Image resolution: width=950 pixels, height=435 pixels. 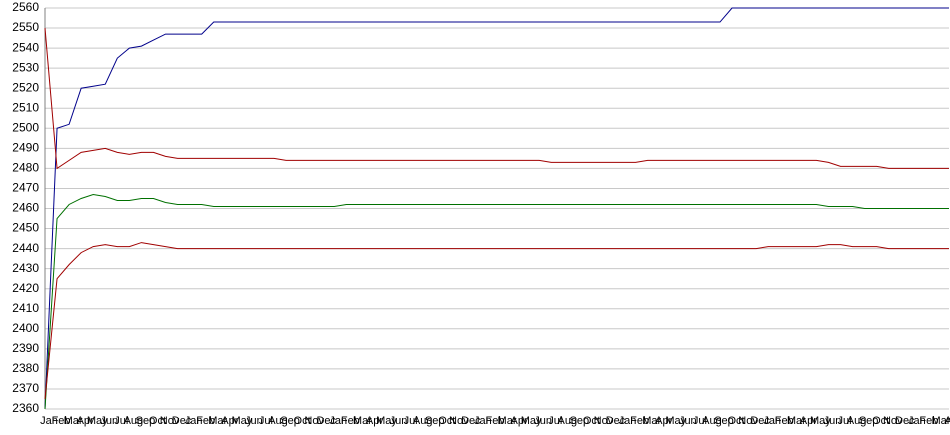 I want to click on y-tick-label: 2410, so click(x=25, y=308).